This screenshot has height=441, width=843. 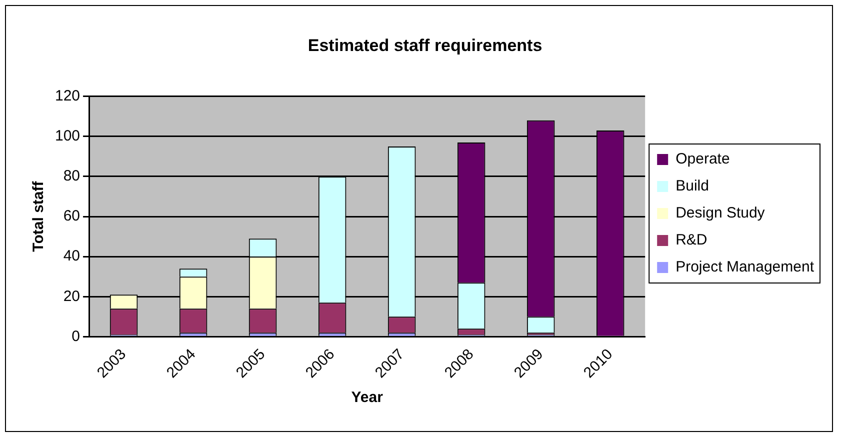 I want to click on chart-title: Estimated staff requirements, so click(x=425, y=45).